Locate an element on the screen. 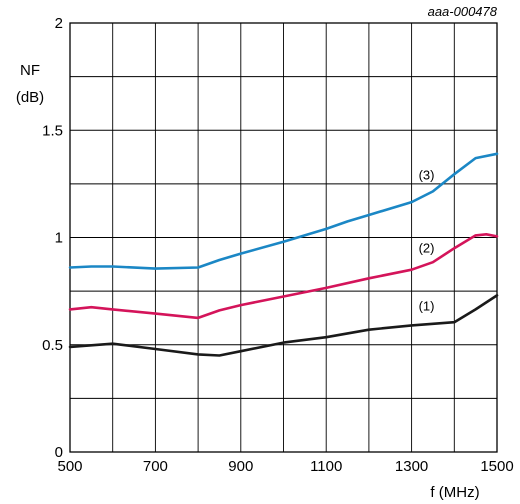  series-labels: (1) (2) (3) is located at coordinates (427, 241).